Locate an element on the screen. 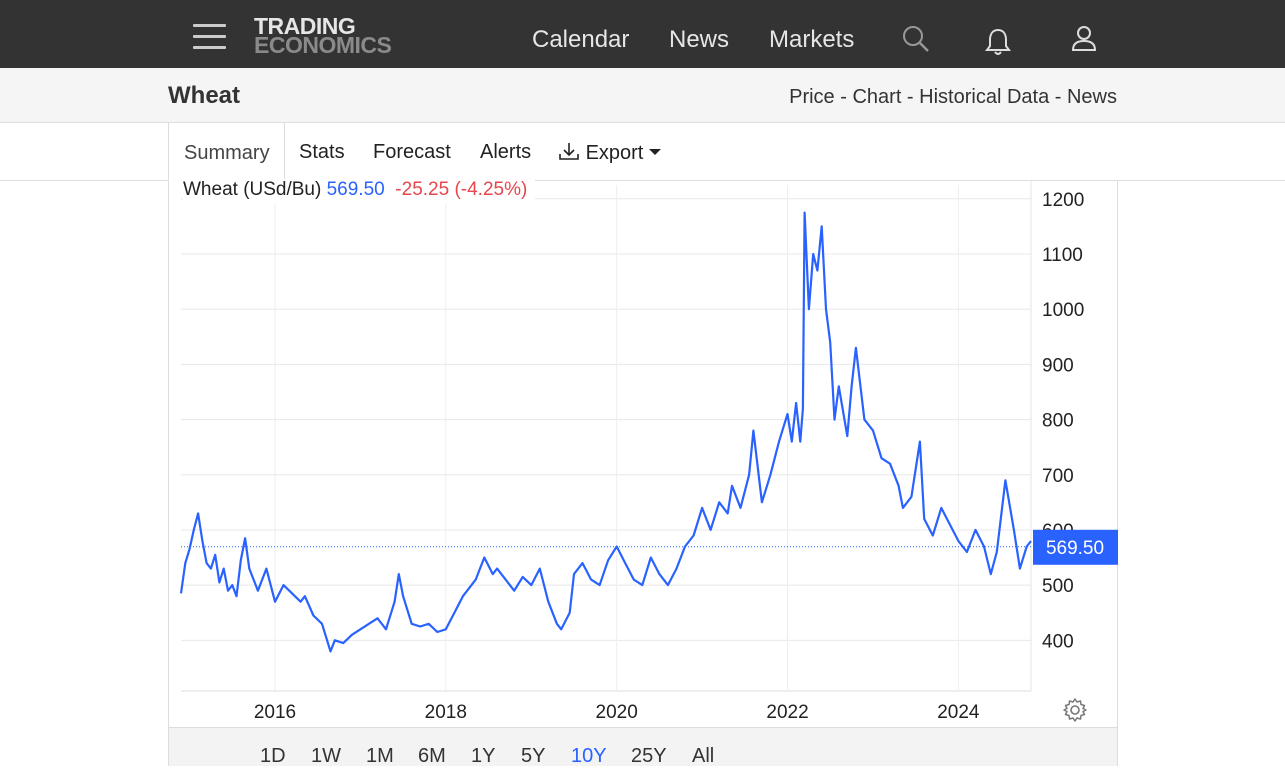 The height and width of the screenshot is (768, 1285). link-news: News is located at coordinates (1091, 97).